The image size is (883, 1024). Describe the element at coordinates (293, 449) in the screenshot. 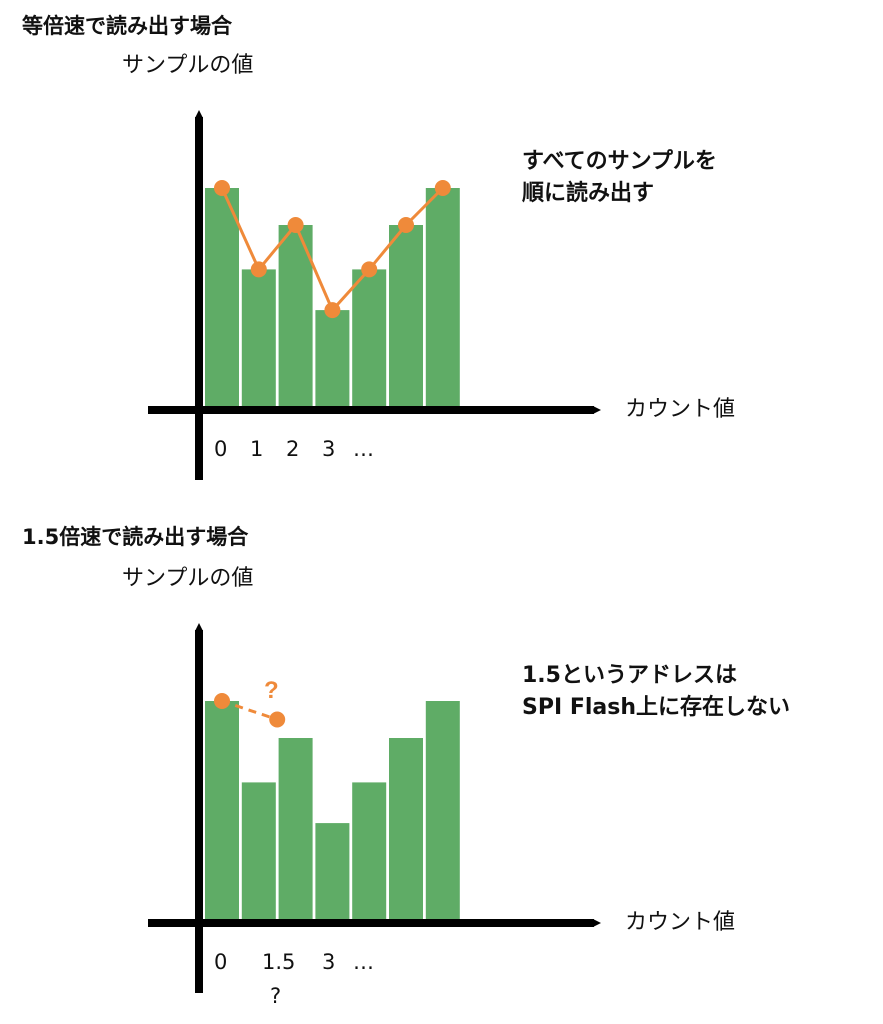

I see `panel-1-tick-2: 2` at that location.